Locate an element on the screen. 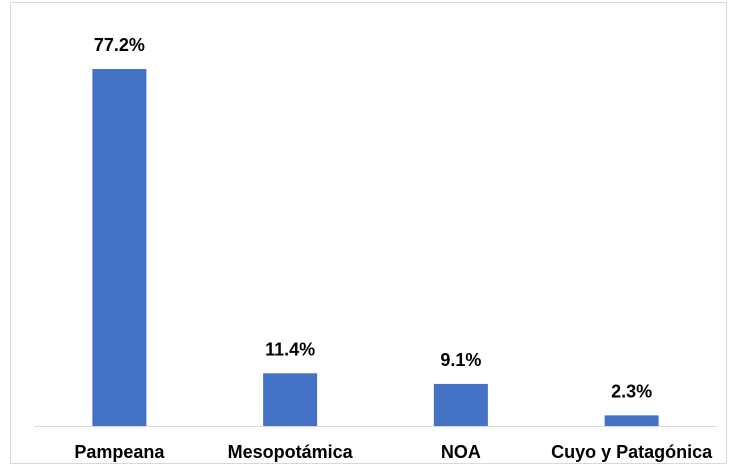 Image resolution: width=731 pixels, height=468 pixels. data-label-2: 9.1% is located at coordinates (460, 360).